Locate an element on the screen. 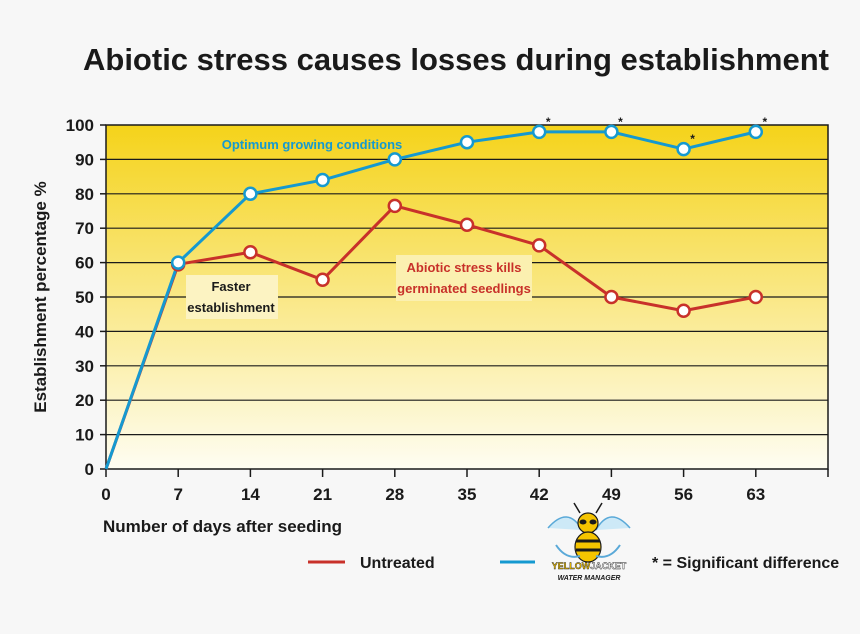  x-tick-label-56: 56 is located at coordinates (683, 494).